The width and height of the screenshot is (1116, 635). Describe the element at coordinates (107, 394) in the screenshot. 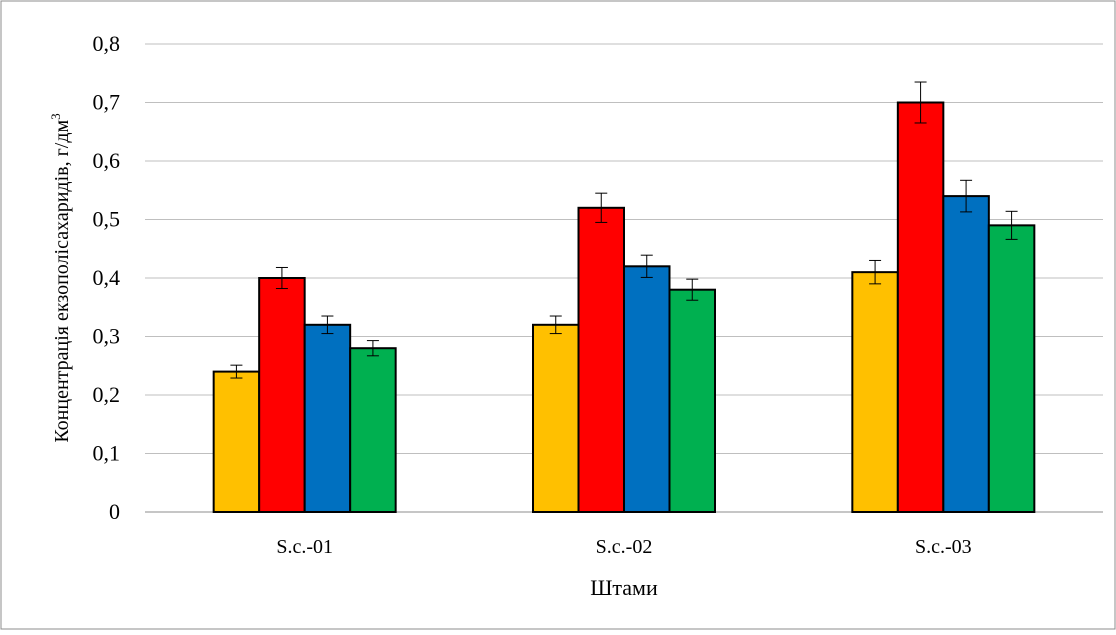

I see `y-tick-label: 0,2` at that location.